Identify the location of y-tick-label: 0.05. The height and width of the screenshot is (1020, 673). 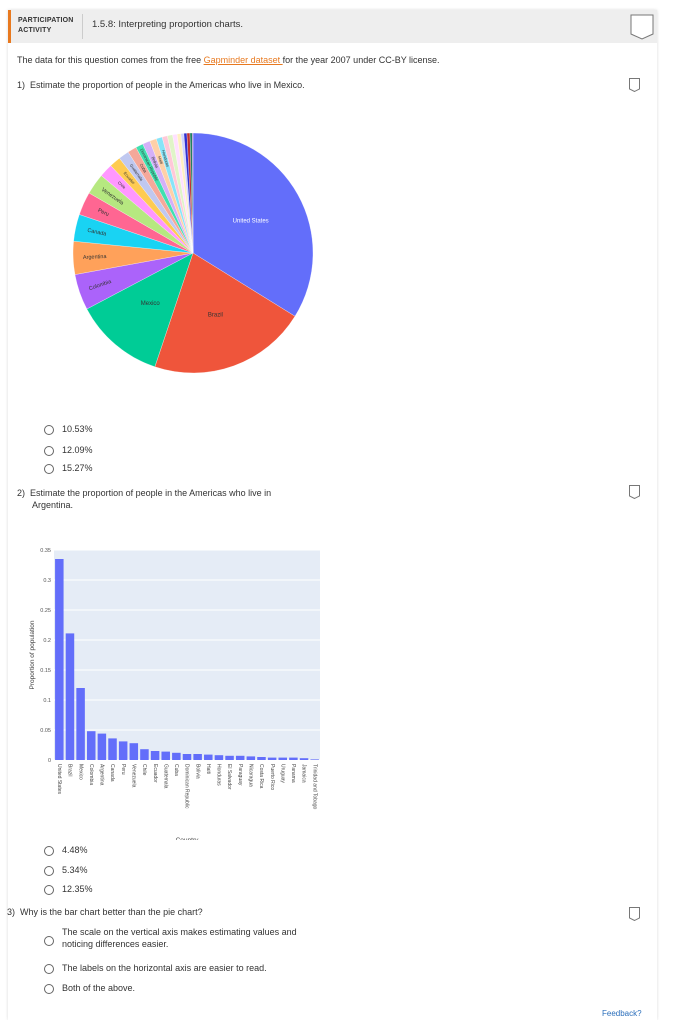
(45, 731).